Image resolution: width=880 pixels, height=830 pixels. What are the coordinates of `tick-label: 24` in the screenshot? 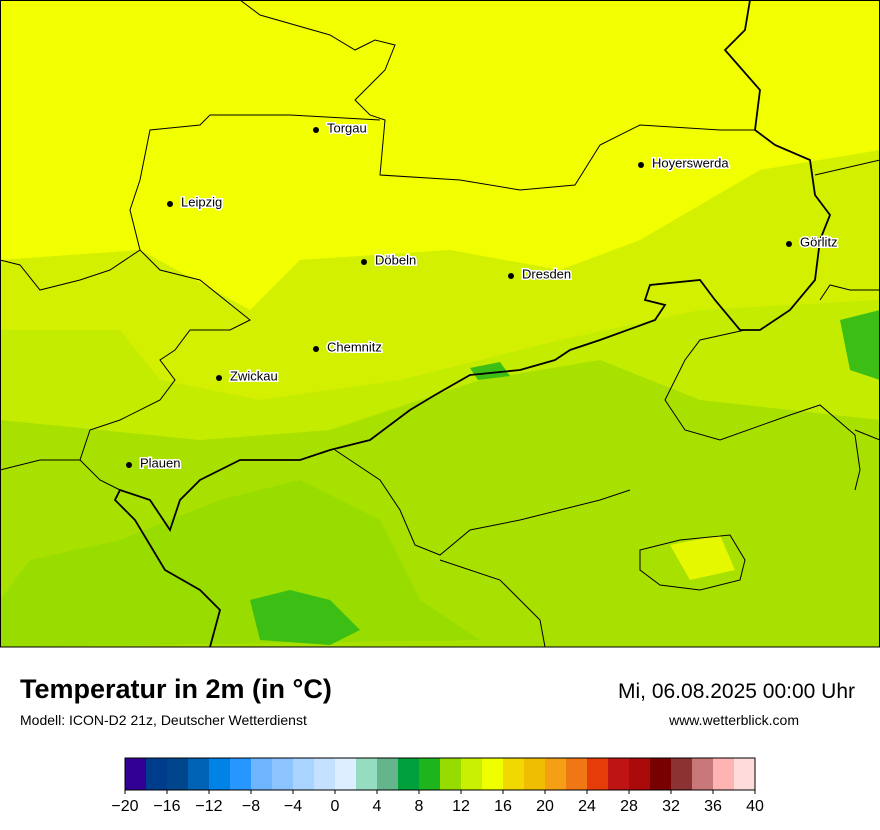 It's located at (587, 806).